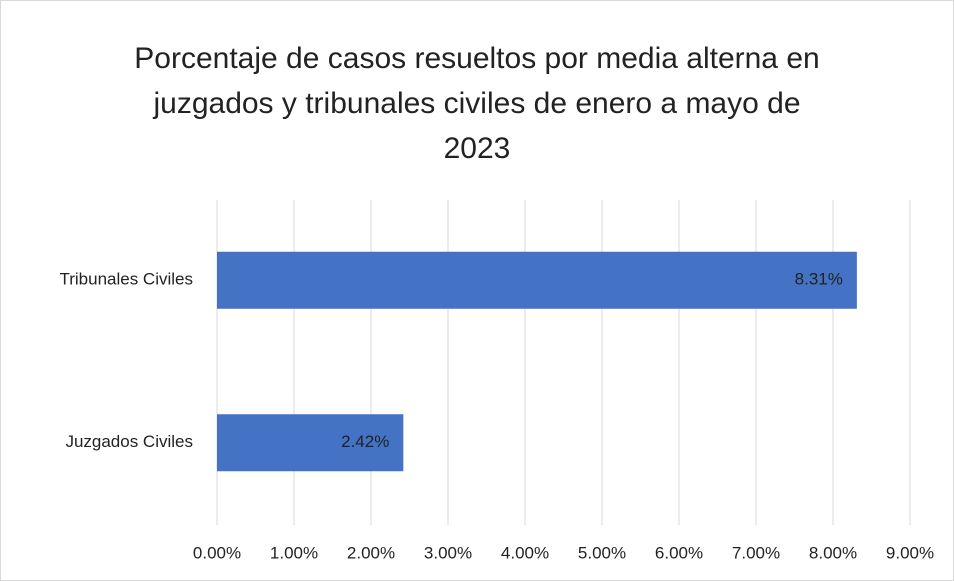  I want to click on y-tick-label: Juzgados Civiles, so click(129, 441).